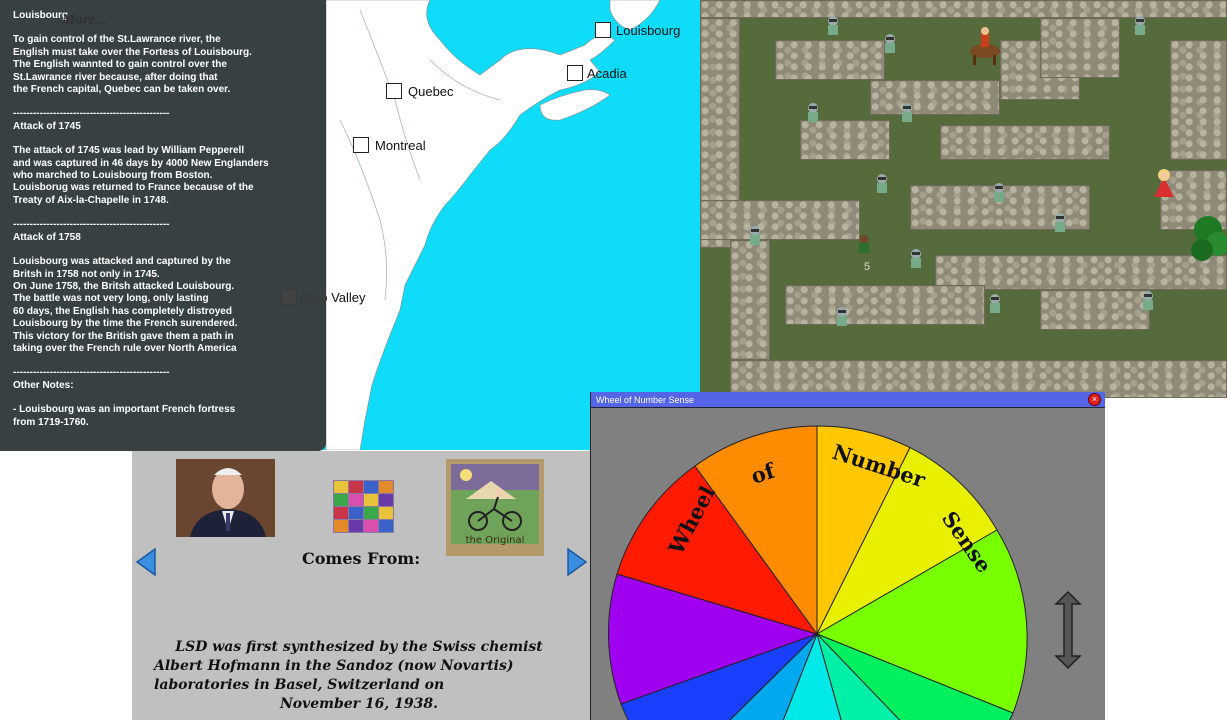 The height and width of the screenshot is (720, 1227). What do you see at coordinates (575, 73) in the screenshot?
I see `marker-acadia` at bounding box center [575, 73].